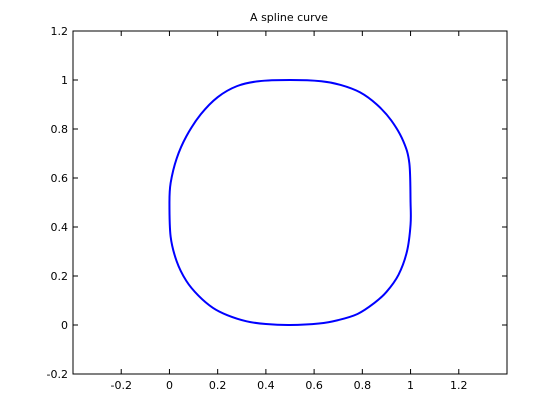  I want to click on x-tick-label: 1, so click(410, 385).